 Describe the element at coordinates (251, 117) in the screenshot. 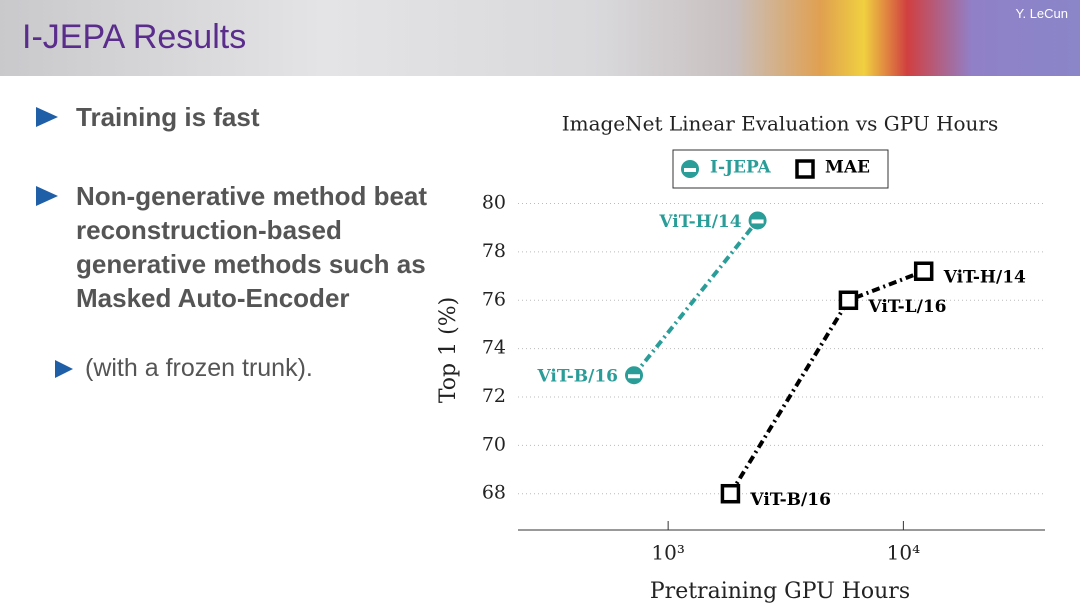

I see `bullet: Training is fast` at that location.